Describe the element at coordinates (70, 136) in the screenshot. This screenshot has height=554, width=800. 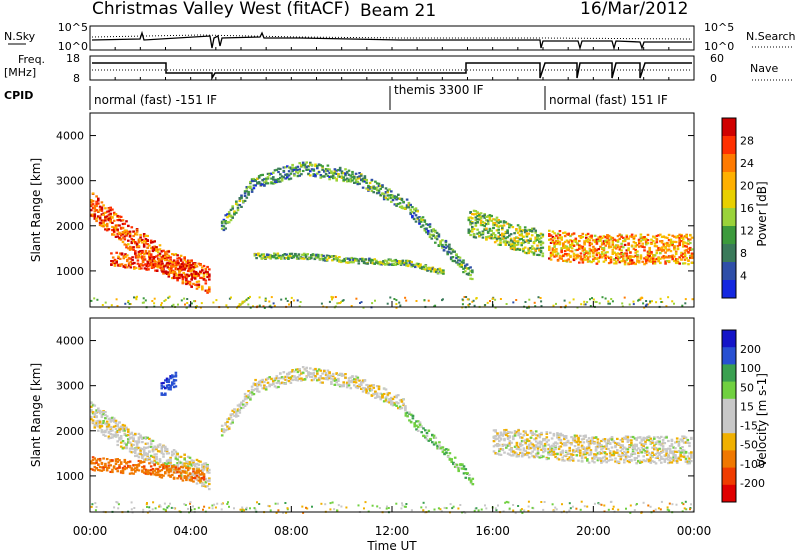
I see `power-ytick-label-1: 4000` at that location.